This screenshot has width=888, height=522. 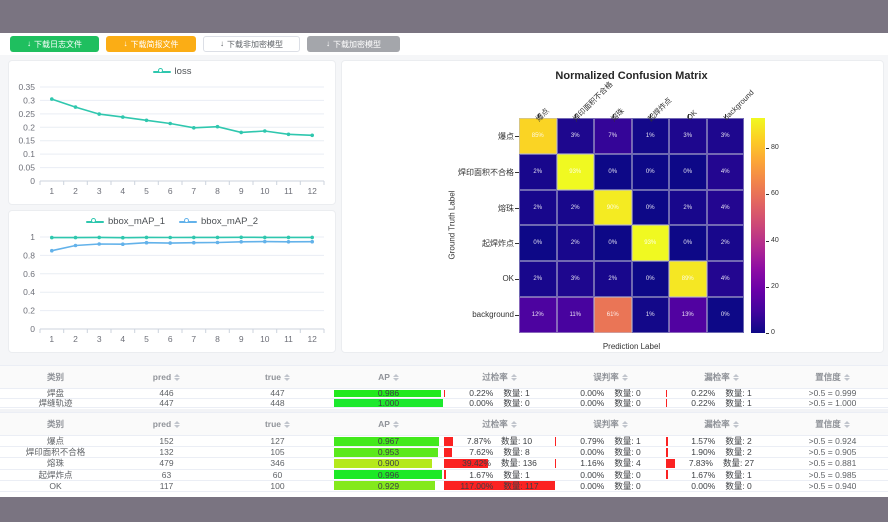 What do you see at coordinates (576, 116) in the screenshot?
I see `axis-tick` at bounding box center [576, 116].